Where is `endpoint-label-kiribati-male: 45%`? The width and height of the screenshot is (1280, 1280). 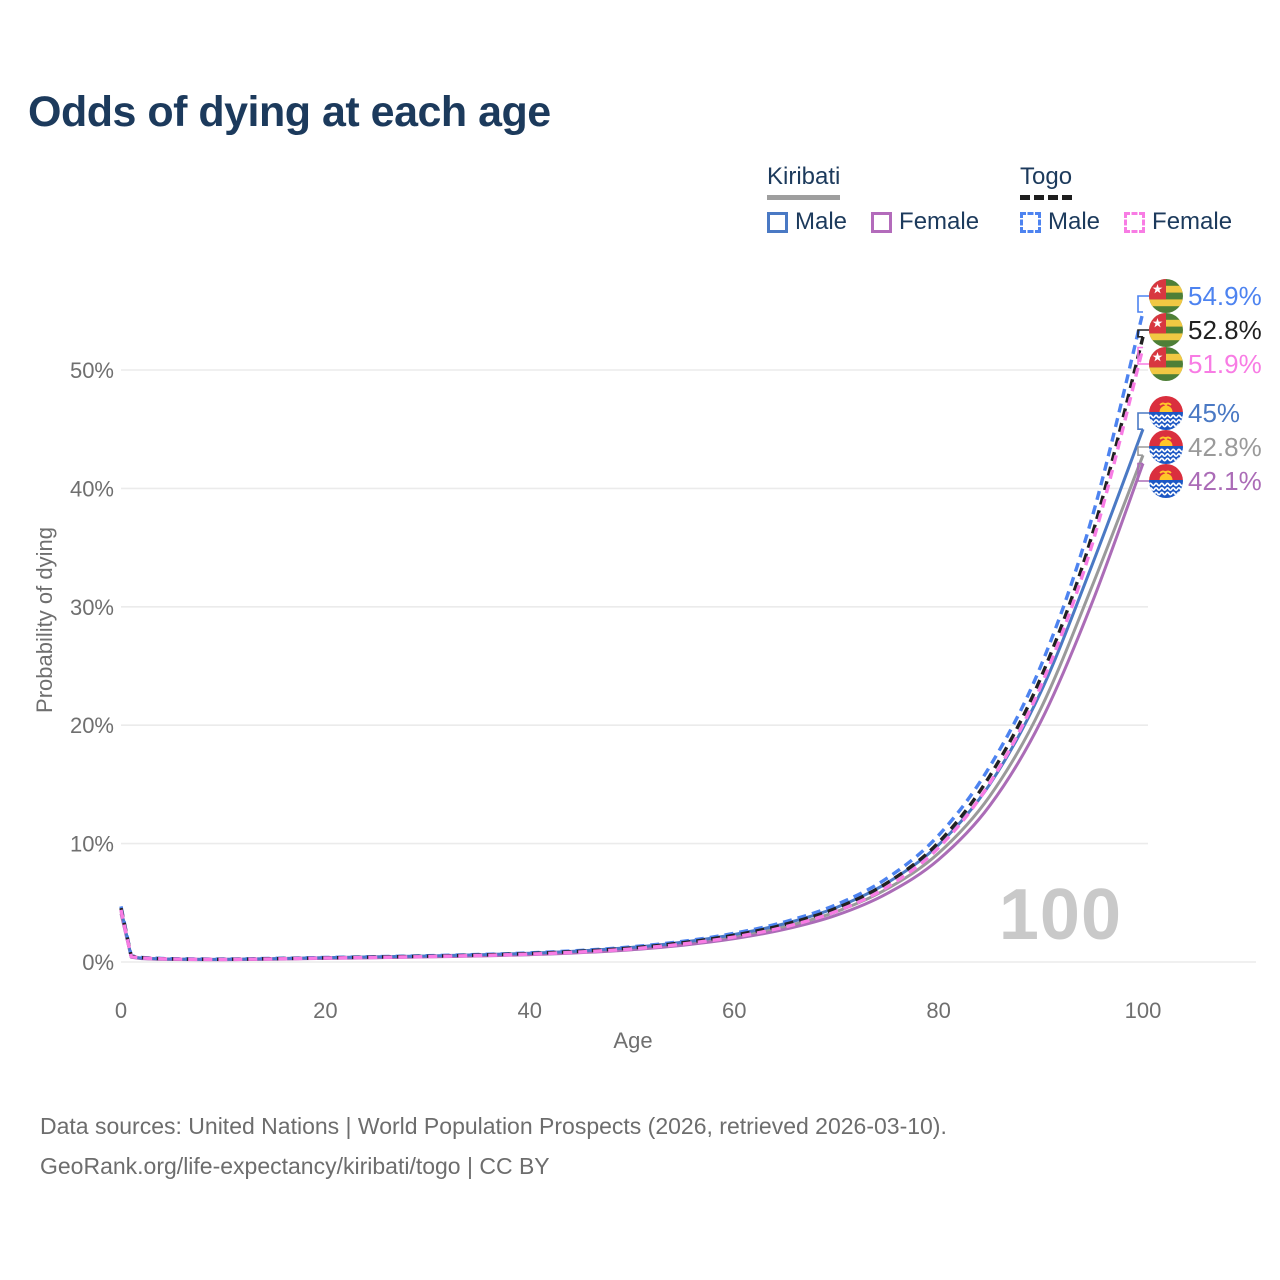 endpoint-label-kiribati-male: 45% is located at coordinates (1194, 413).